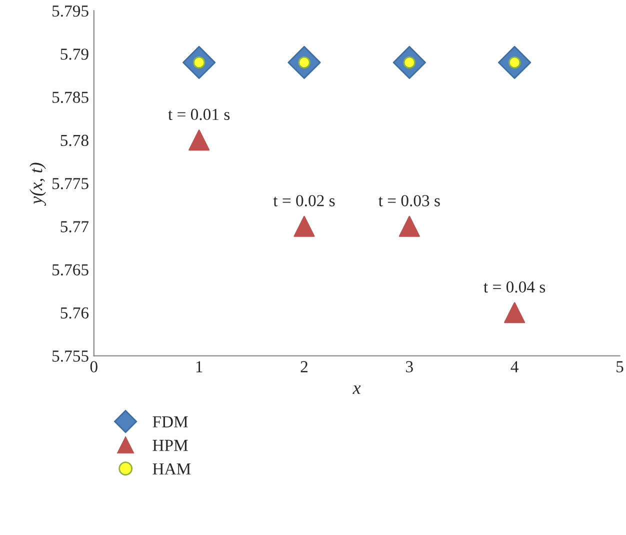  Describe the element at coordinates (304, 366) in the screenshot. I see `x-tick-label: 2` at that location.